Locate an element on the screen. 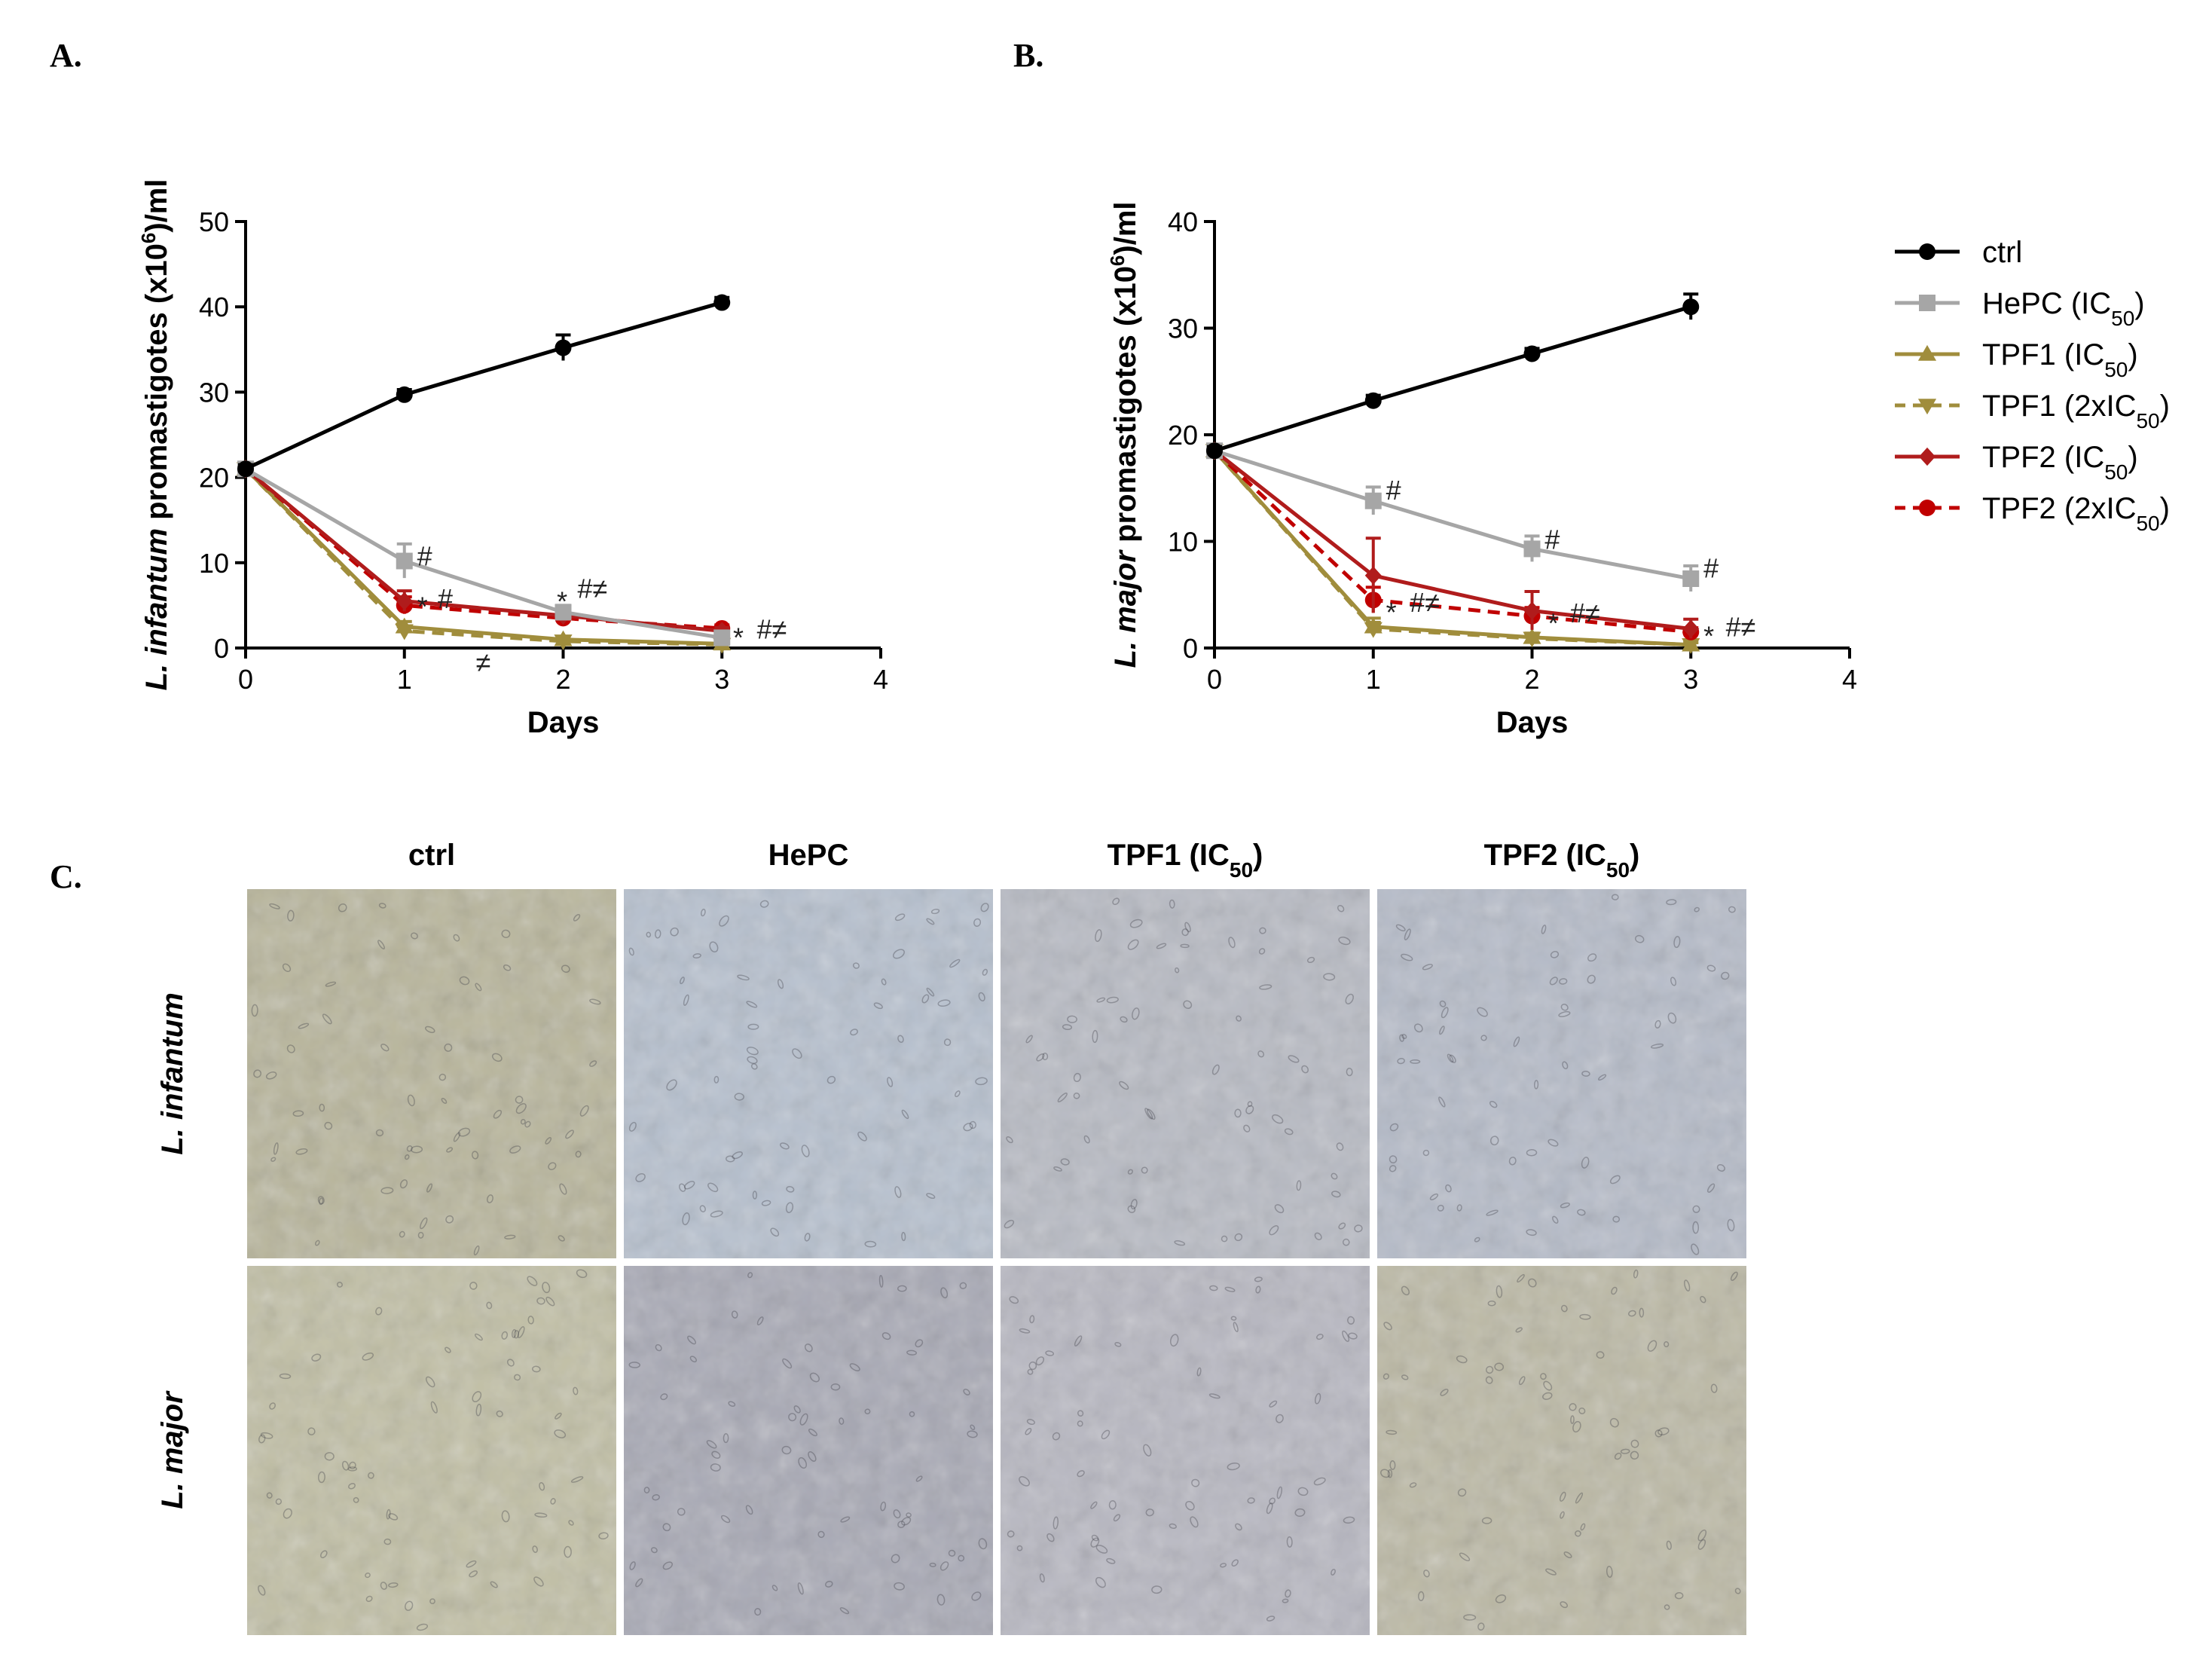  legend-marker-tpf1x2 is located at coordinates (1927, 407).